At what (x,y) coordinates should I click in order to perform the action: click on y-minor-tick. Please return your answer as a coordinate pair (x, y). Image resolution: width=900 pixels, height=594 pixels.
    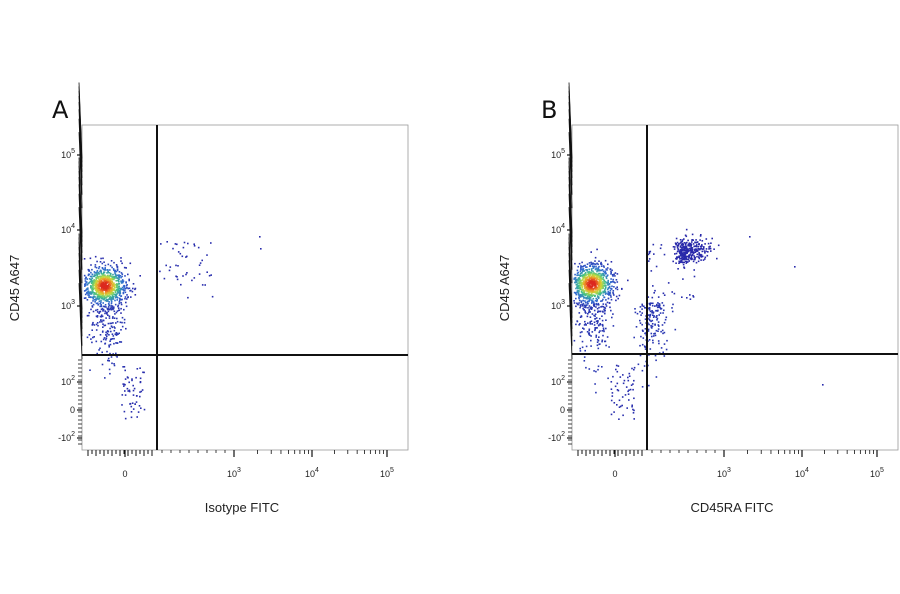
    Looking at the image, I should click on (570, 271).